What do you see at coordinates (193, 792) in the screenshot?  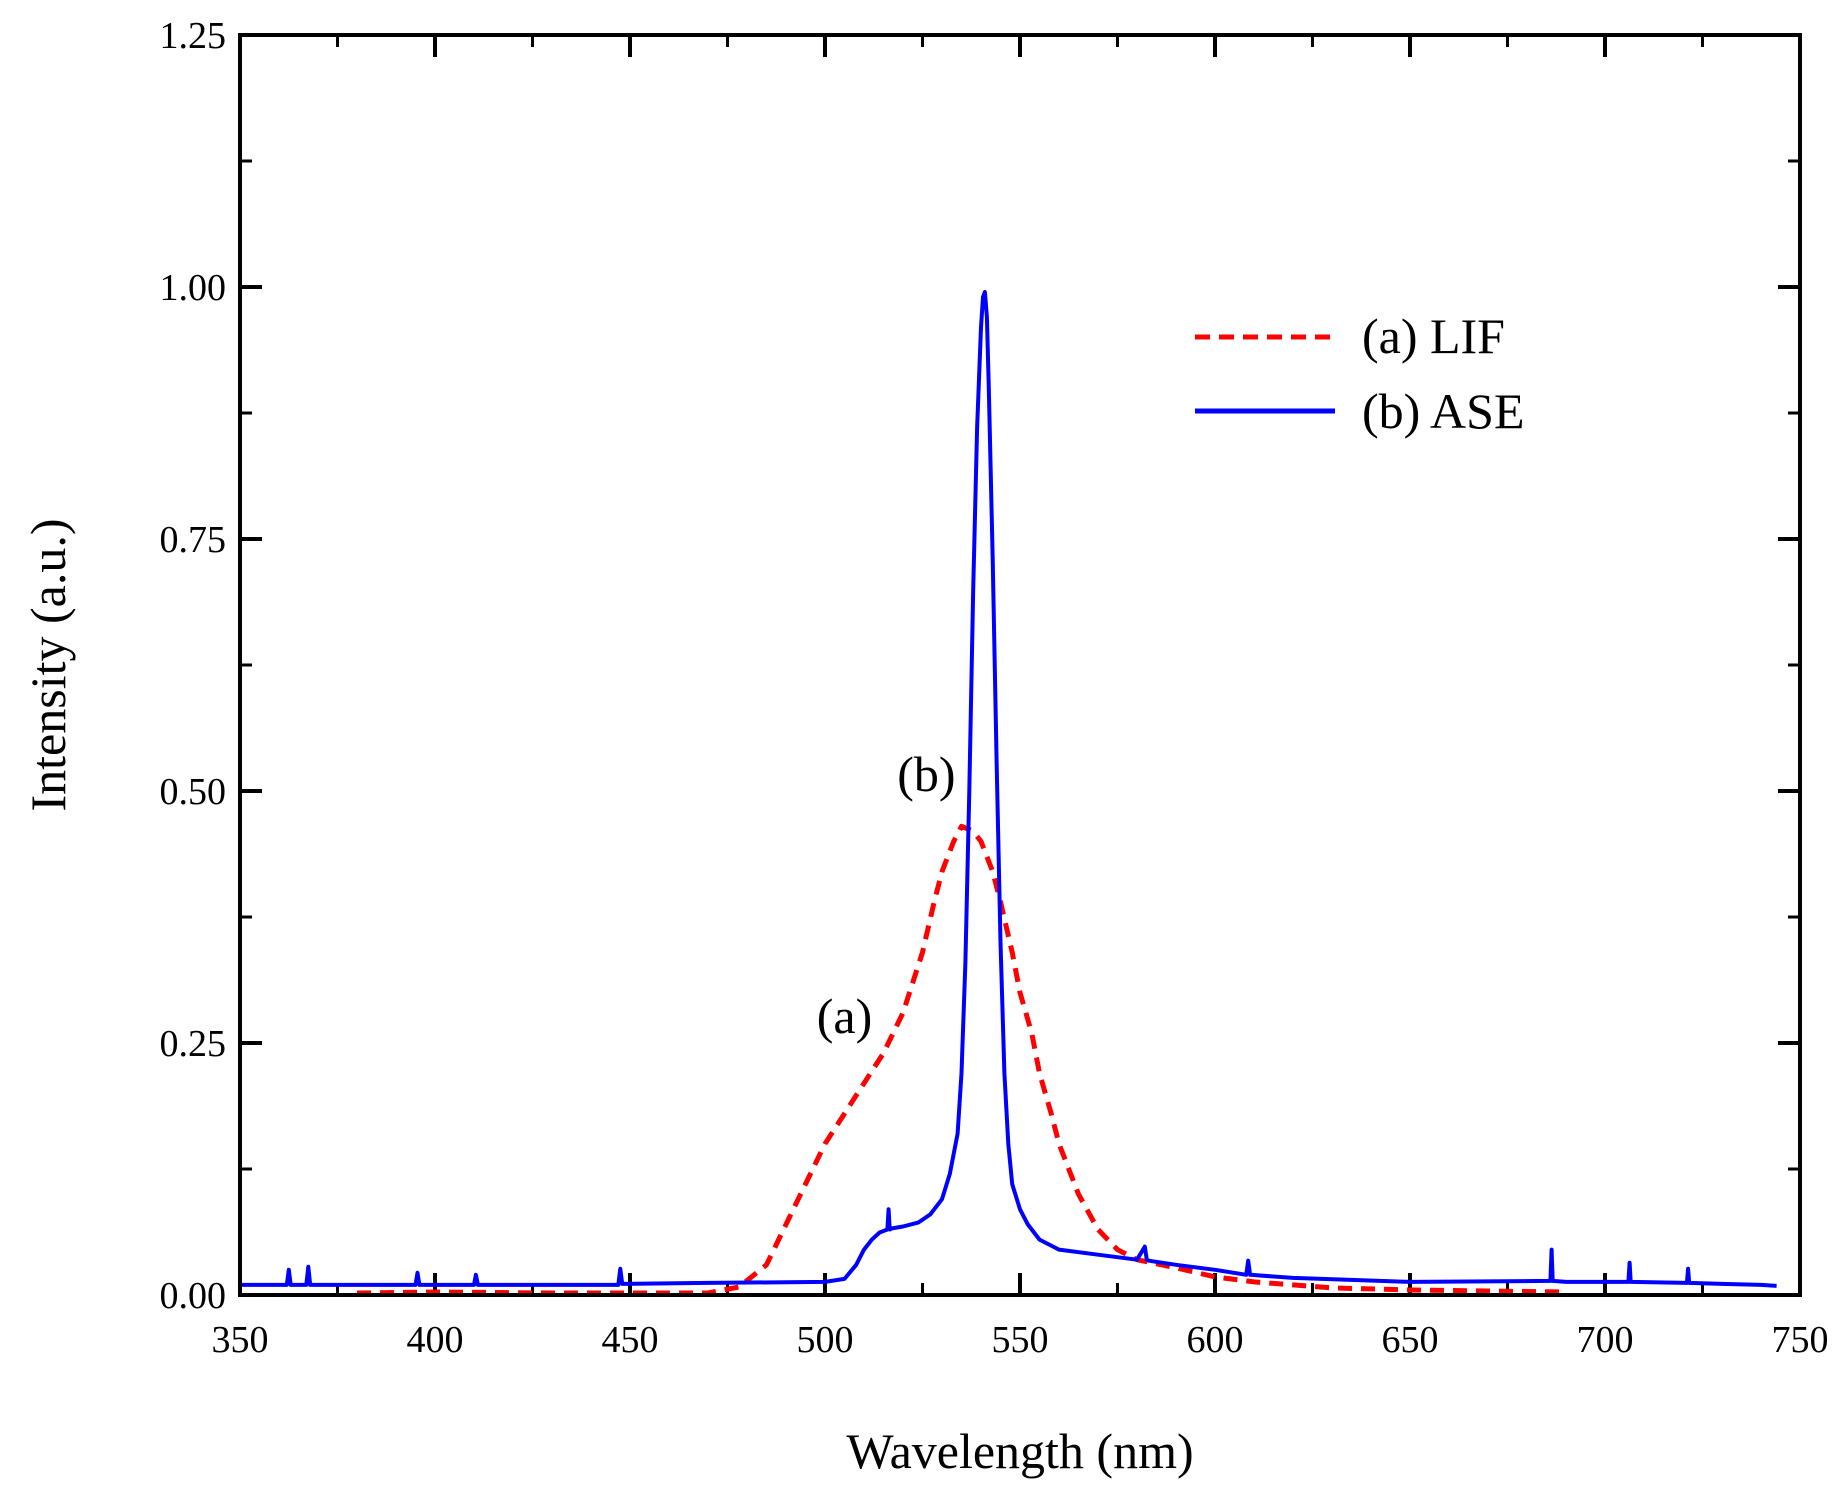 I see `y-tick-label: 0.50` at bounding box center [193, 792].